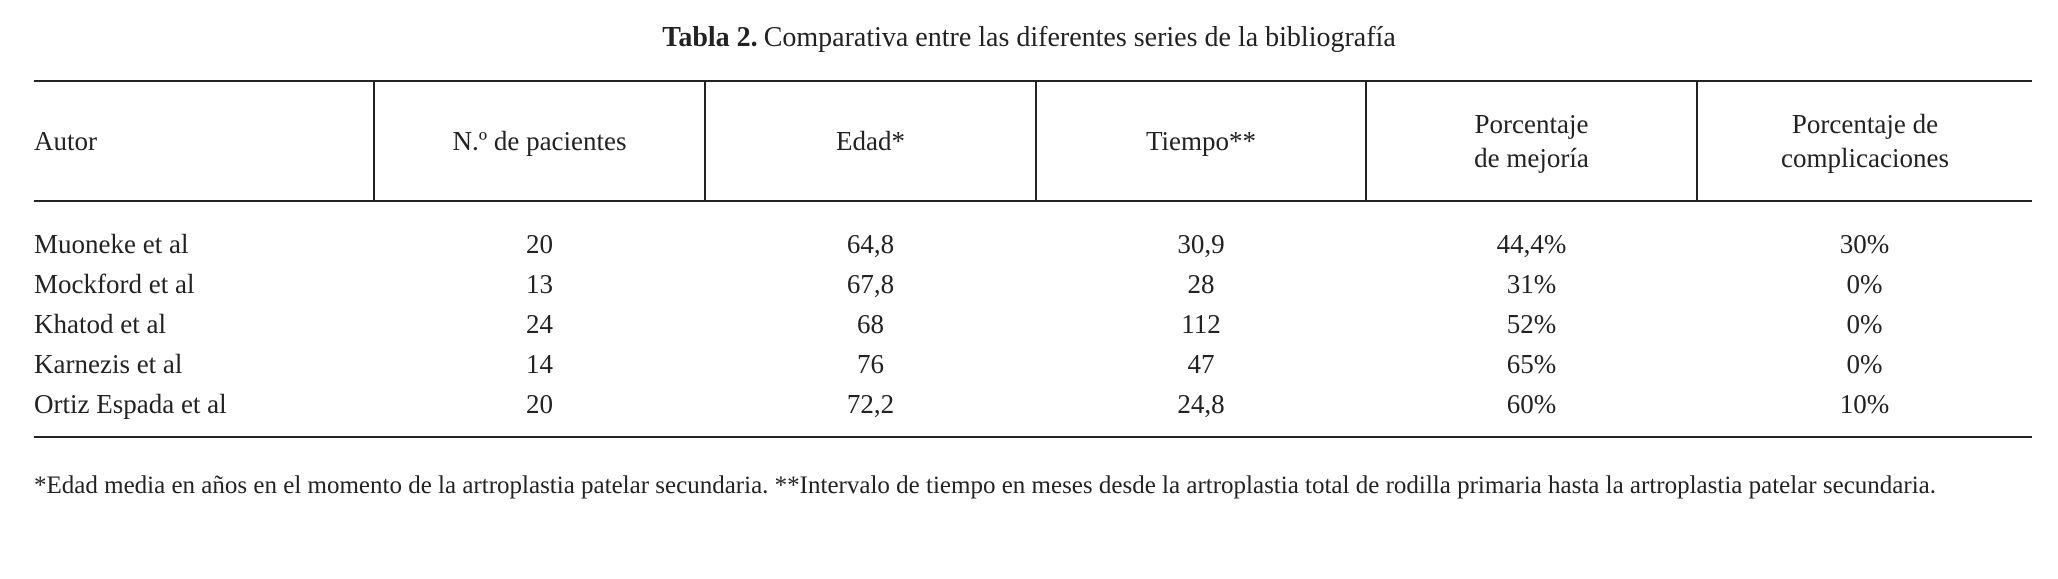 The width and height of the screenshot is (2058, 579). I want to click on table-cell: 65%, so click(1531, 364).